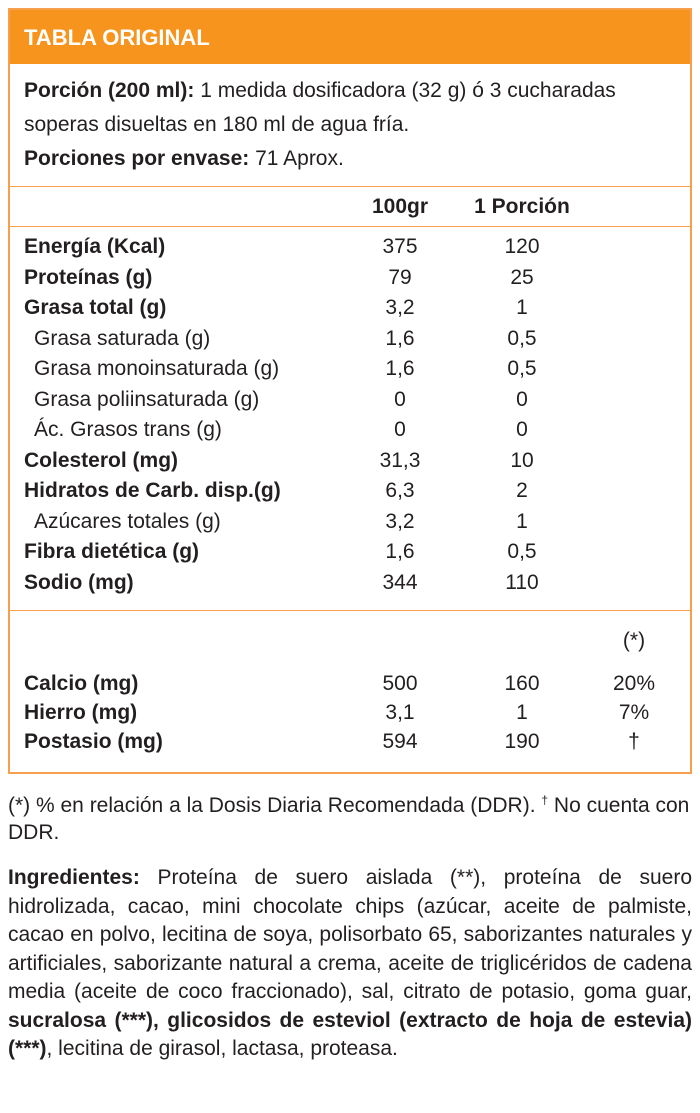  Describe the element at coordinates (354, 278) in the screenshot. I see `nutrient-row: Proteínas (g) 79 25` at that location.